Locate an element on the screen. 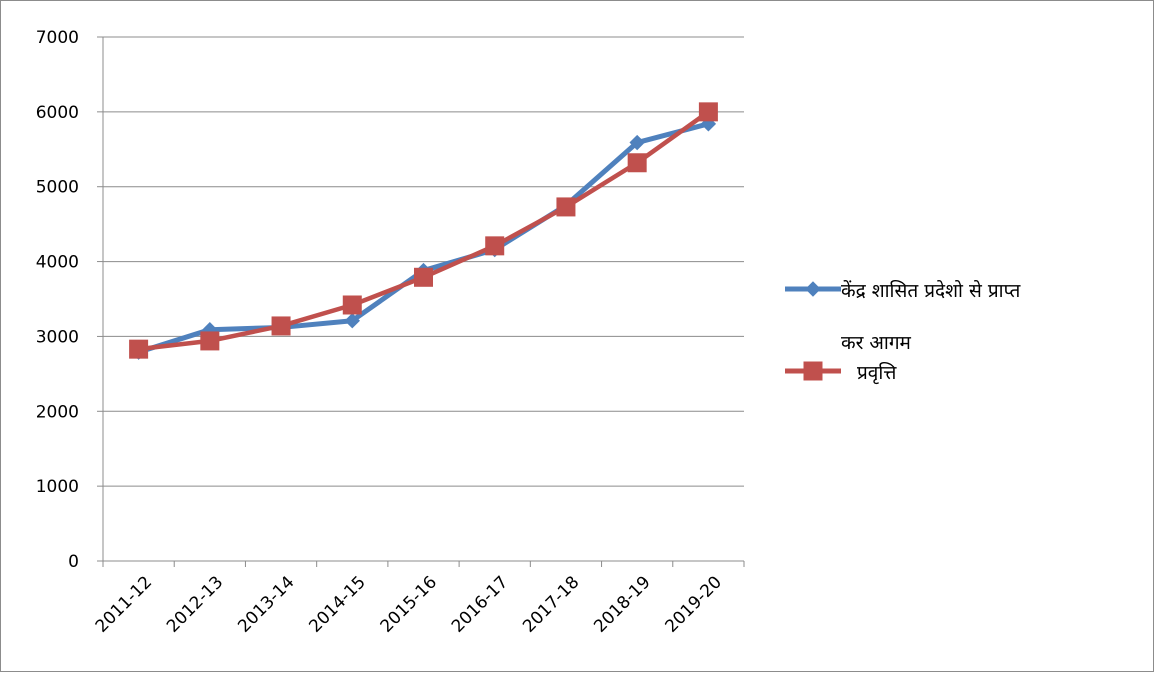 Image resolution: width=1154 pixels, height=673 pixels. legend-label: केंद्र शासित प्रदेशो से प्राप्त is located at coordinates (931, 290).